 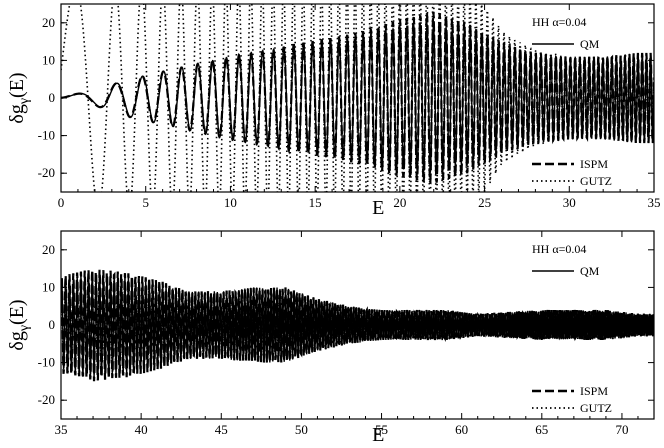 What do you see at coordinates (230, 202) in the screenshot?
I see `x-tick-label: 10` at bounding box center [230, 202].